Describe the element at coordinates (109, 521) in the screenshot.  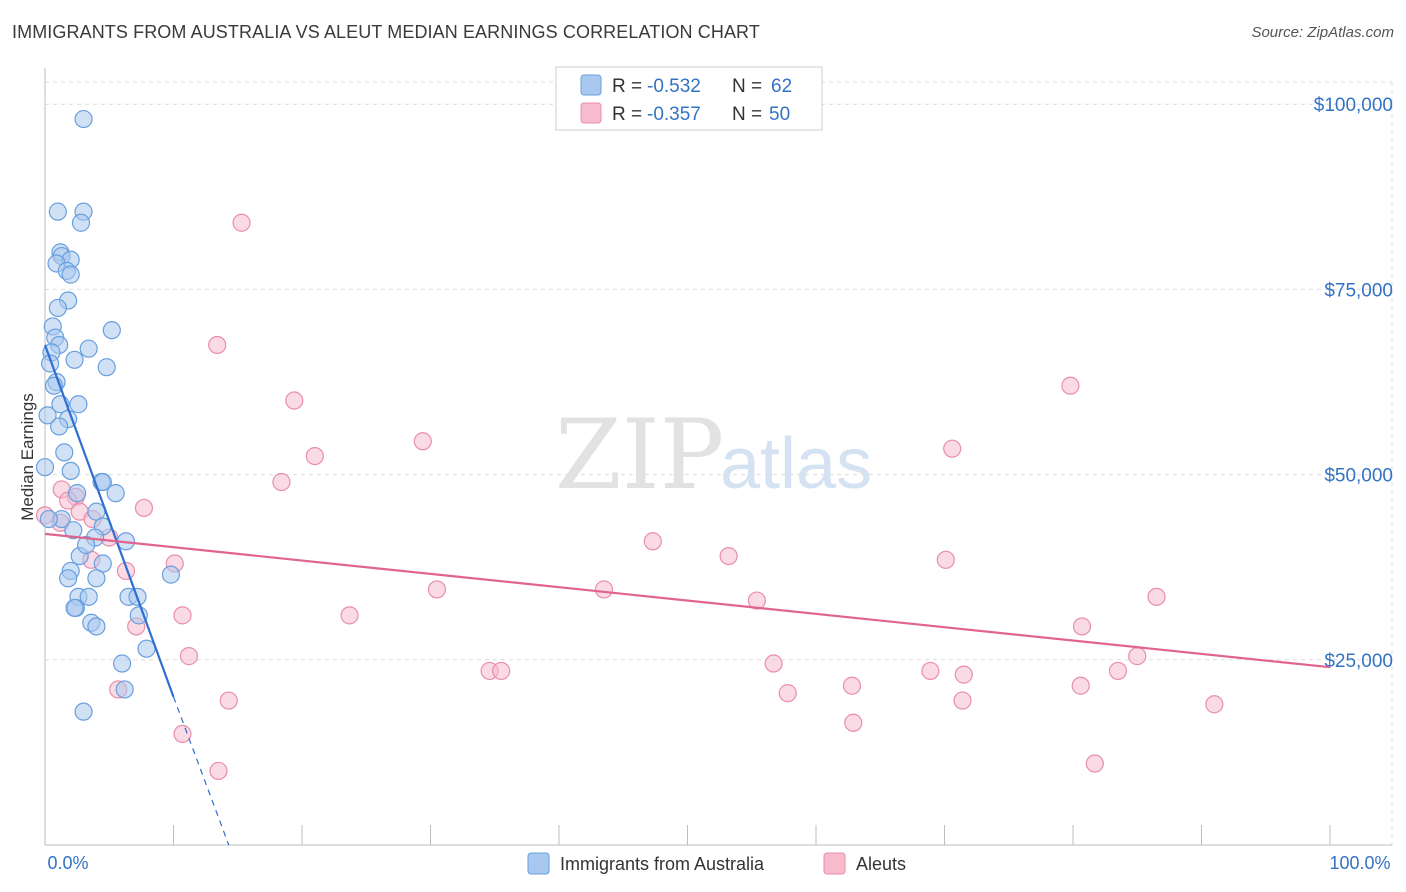
I see `blue-regression-line` at that location.